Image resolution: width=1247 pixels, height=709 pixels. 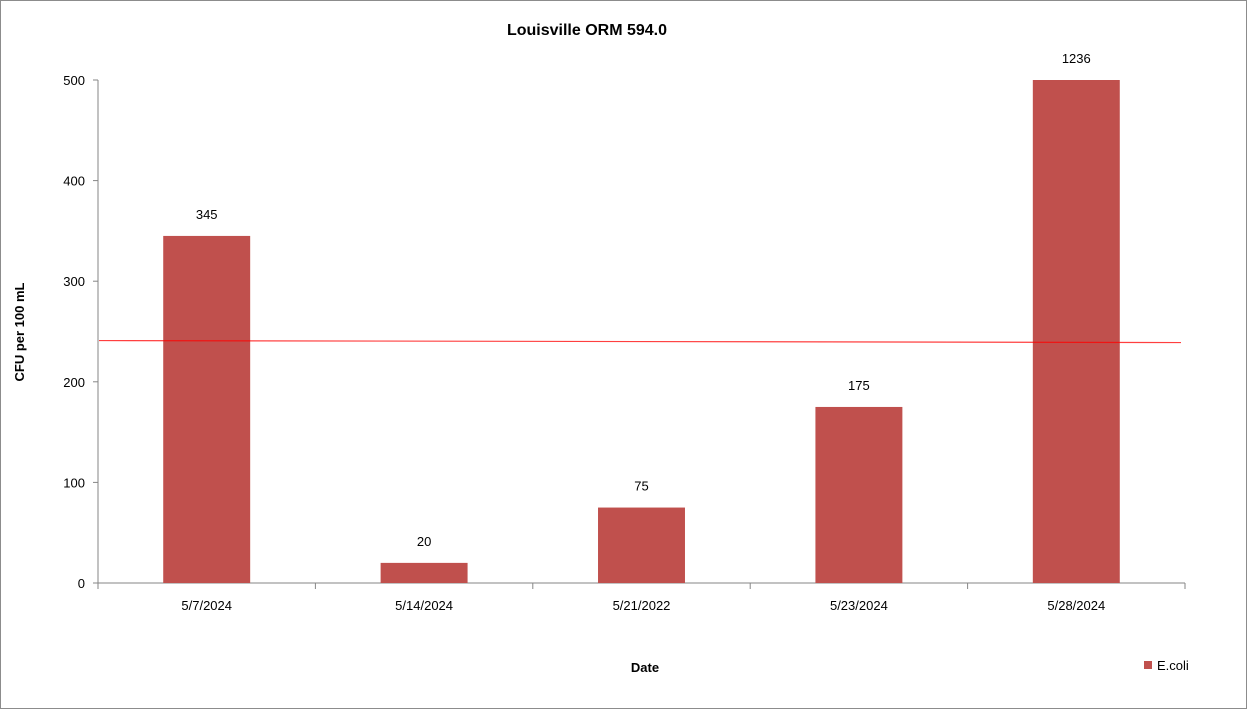 What do you see at coordinates (19, 331) in the screenshot?
I see `y-axis-title: CFU per 100 mL` at bounding box center [19, 331].